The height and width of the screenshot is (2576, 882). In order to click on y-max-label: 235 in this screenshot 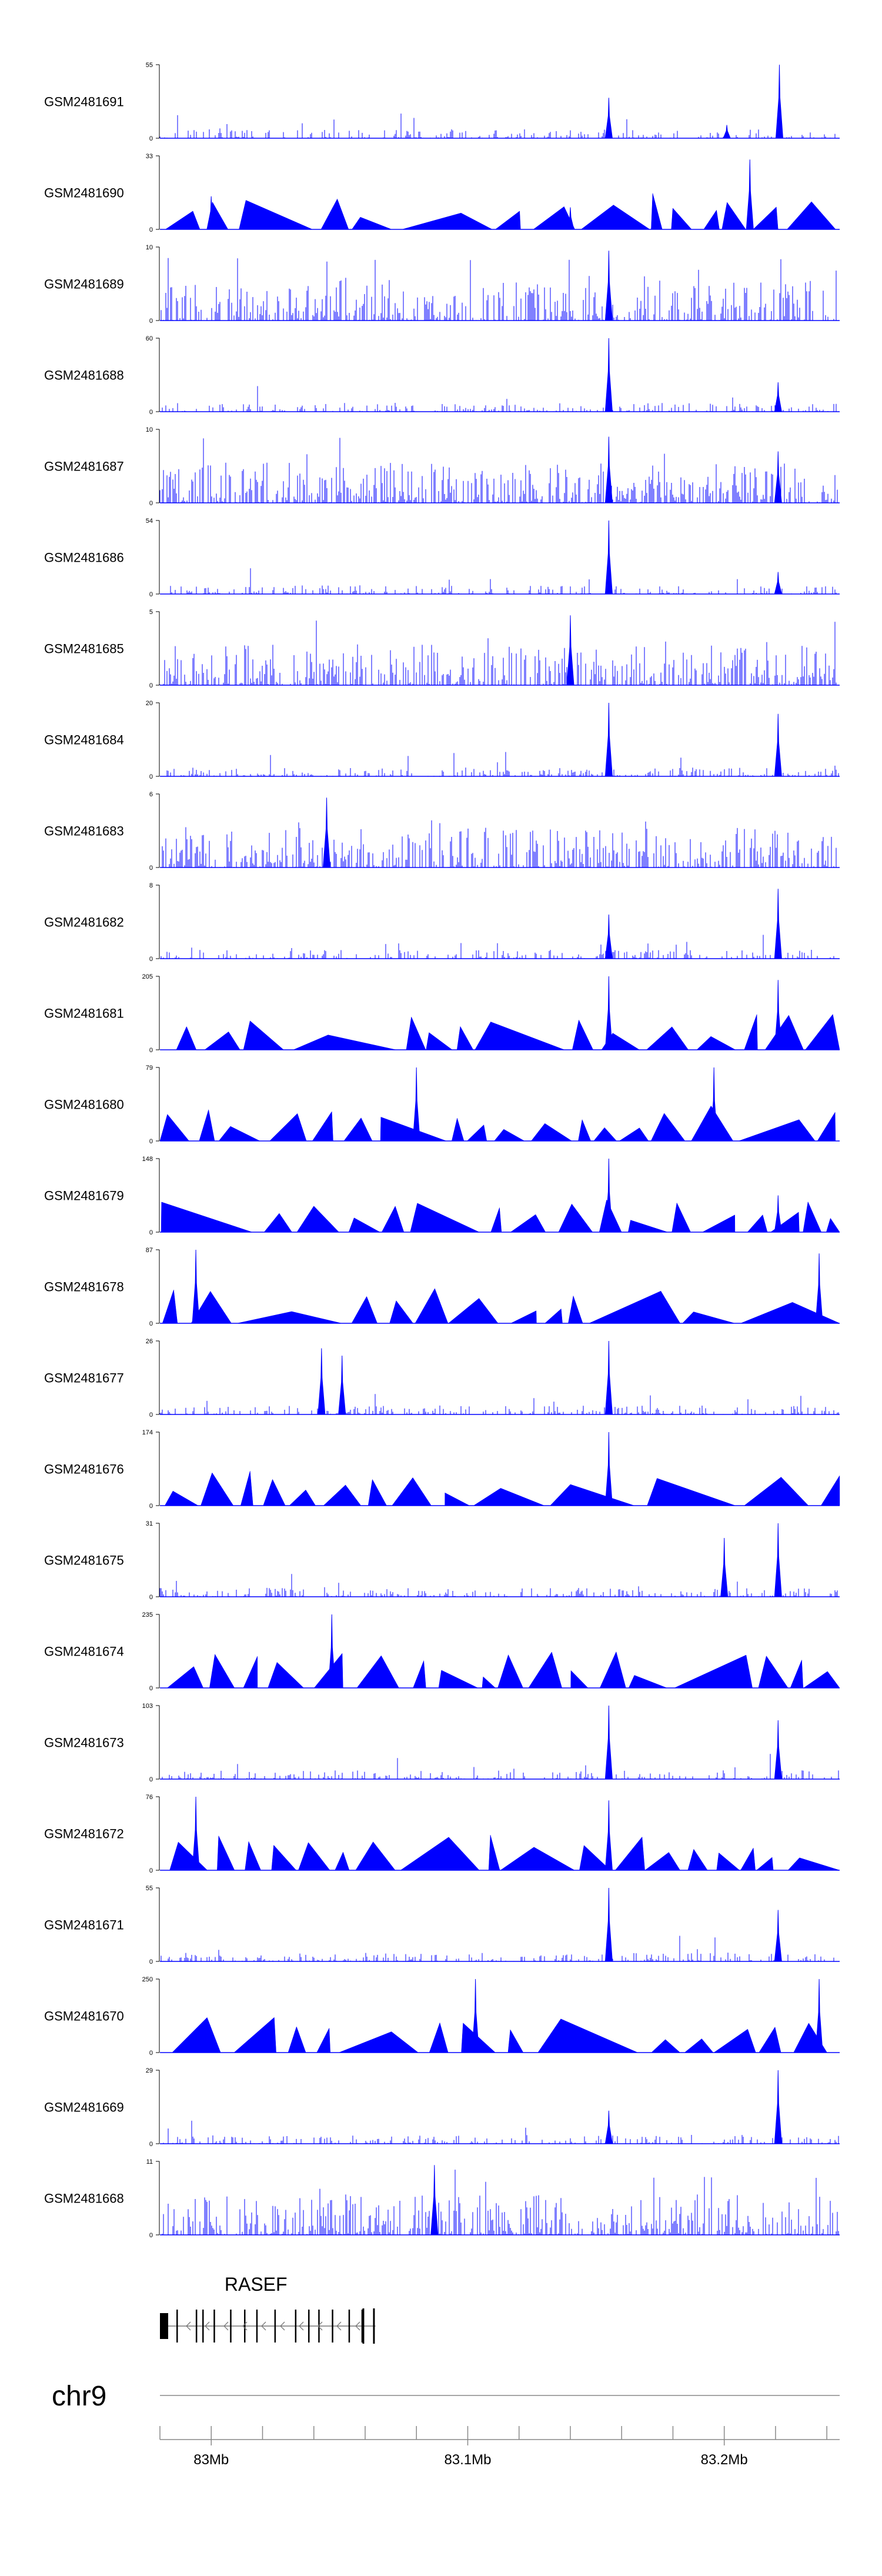, I will do `click(147, 1615)`.